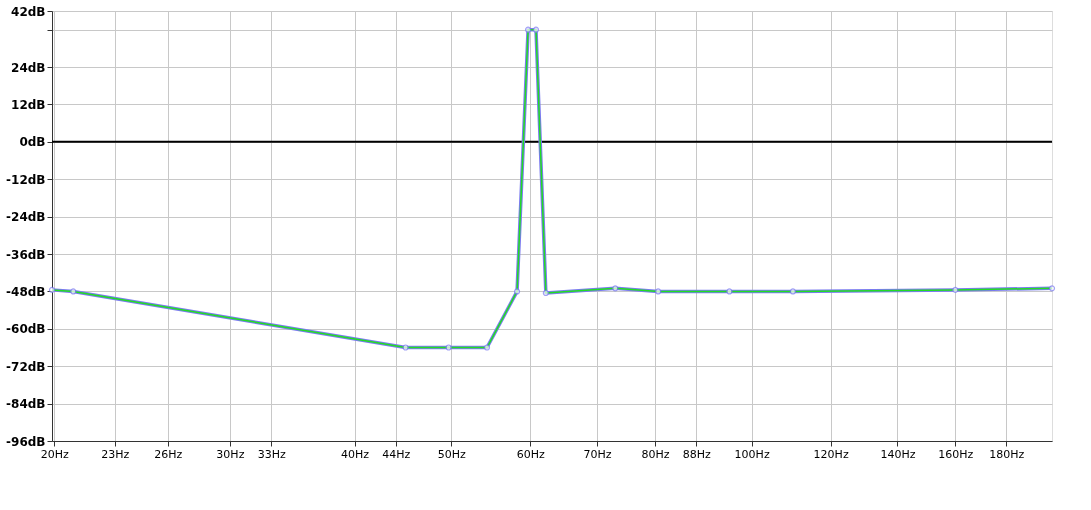 This screenshot has width=1091, height=510. What do you see at coordinates (54, 454) in the screenshot?
I see `x-tick-label: 20Hz` at bounding box center [54, 454].